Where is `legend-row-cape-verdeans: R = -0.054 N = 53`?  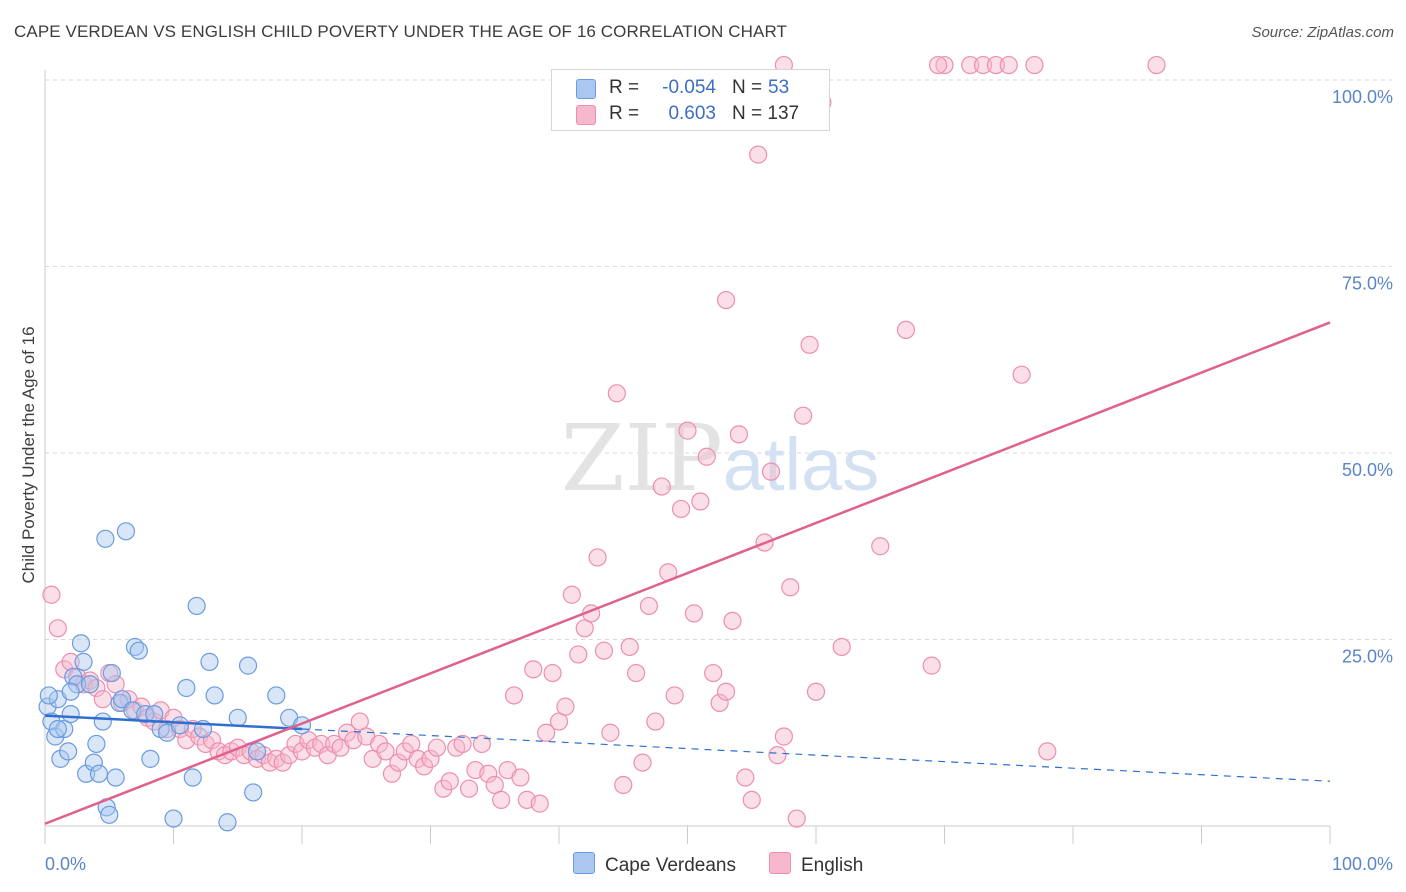
legend-row-cape-verdeans: R = -0.054 N = 53 is located at coordinates (690, 88).